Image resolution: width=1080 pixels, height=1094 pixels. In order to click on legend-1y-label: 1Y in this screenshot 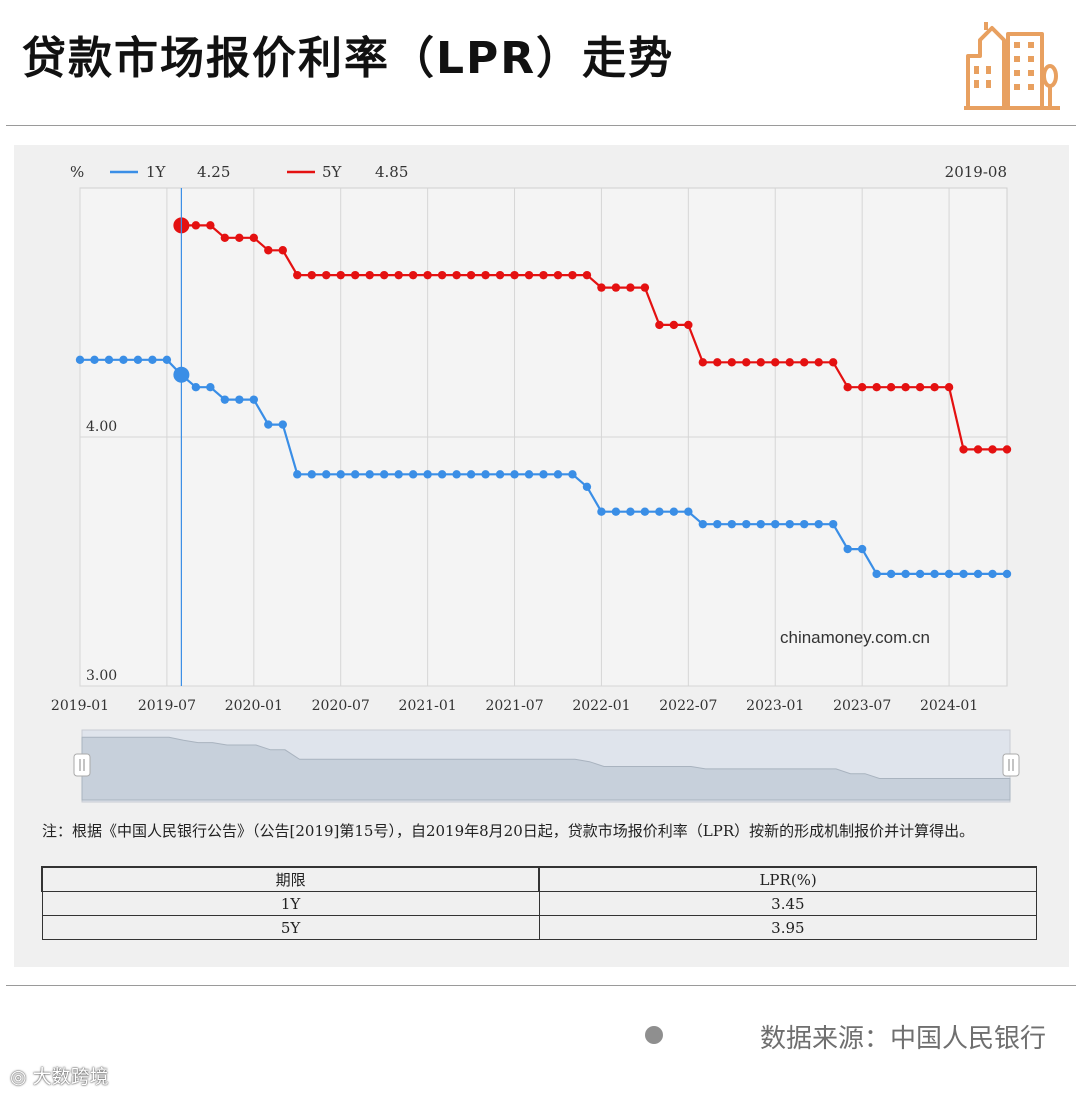, I will do `click(156, 172)`.